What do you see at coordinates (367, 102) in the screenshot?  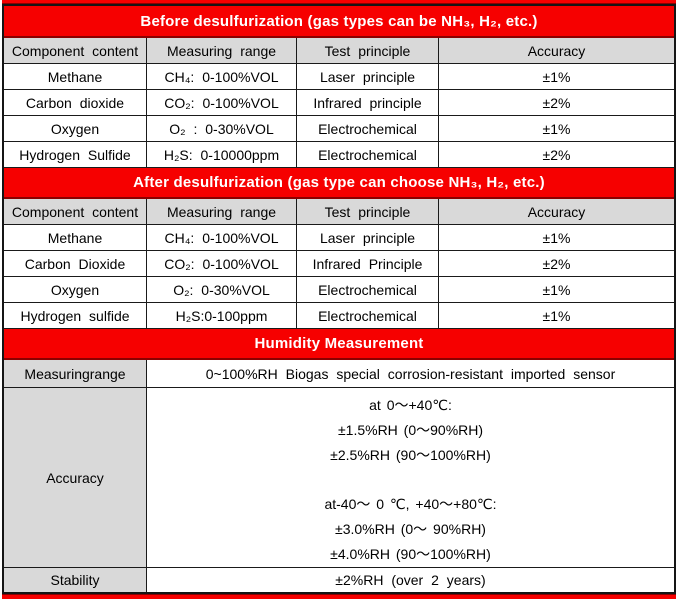 I see `cell-principle: Infrared principle` at bounding box center [367, 102].